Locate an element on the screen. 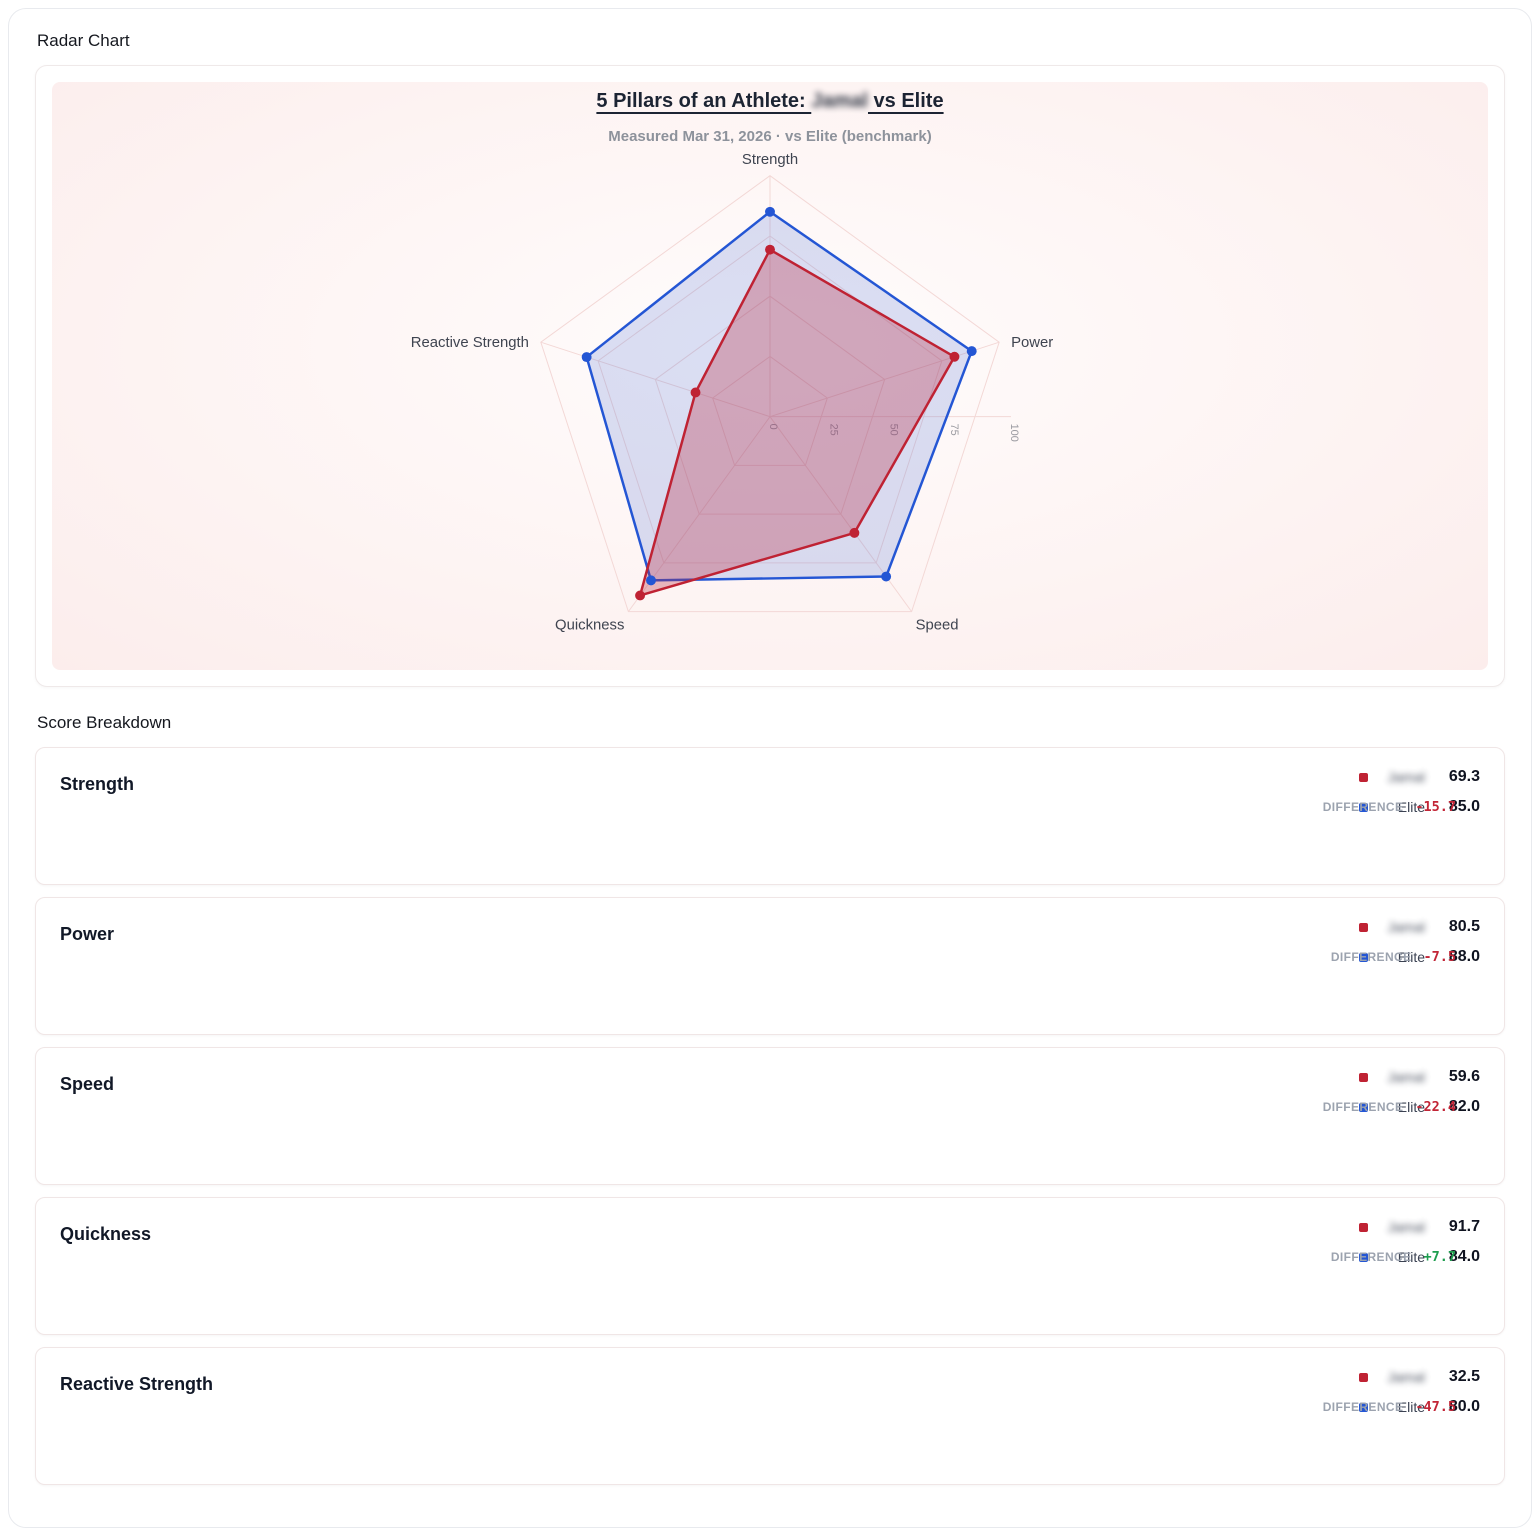  svg-text: 25 is located at coordinates (833, 430).